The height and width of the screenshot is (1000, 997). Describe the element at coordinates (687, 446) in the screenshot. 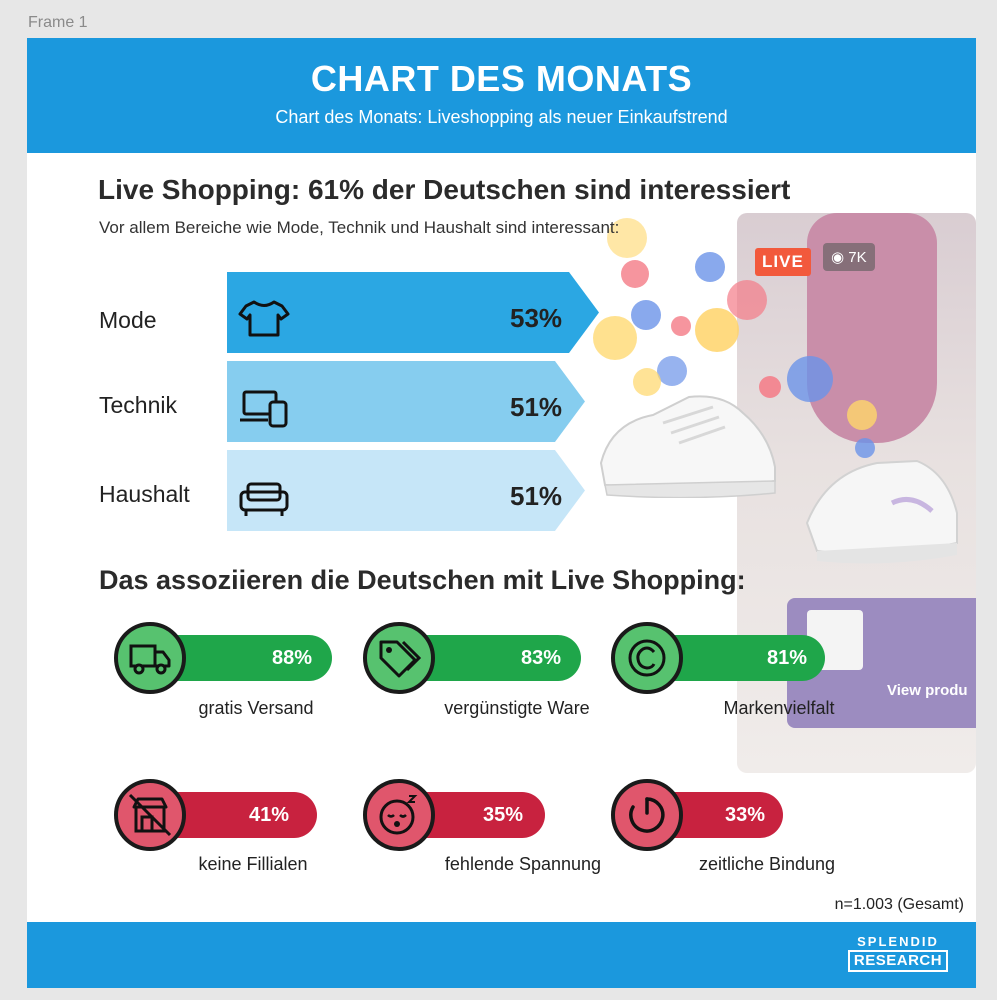

I see `sneaker-image` at that location.